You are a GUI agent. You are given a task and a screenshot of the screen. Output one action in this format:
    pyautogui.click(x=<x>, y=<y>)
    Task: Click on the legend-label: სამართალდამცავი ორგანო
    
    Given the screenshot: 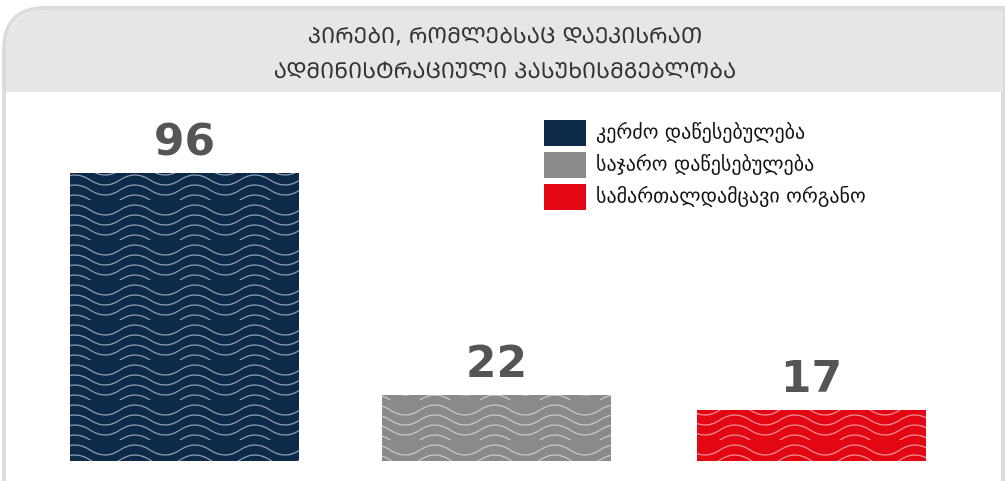 What is the action you would take?
    pyautogui.click(x=731, y=196)
    